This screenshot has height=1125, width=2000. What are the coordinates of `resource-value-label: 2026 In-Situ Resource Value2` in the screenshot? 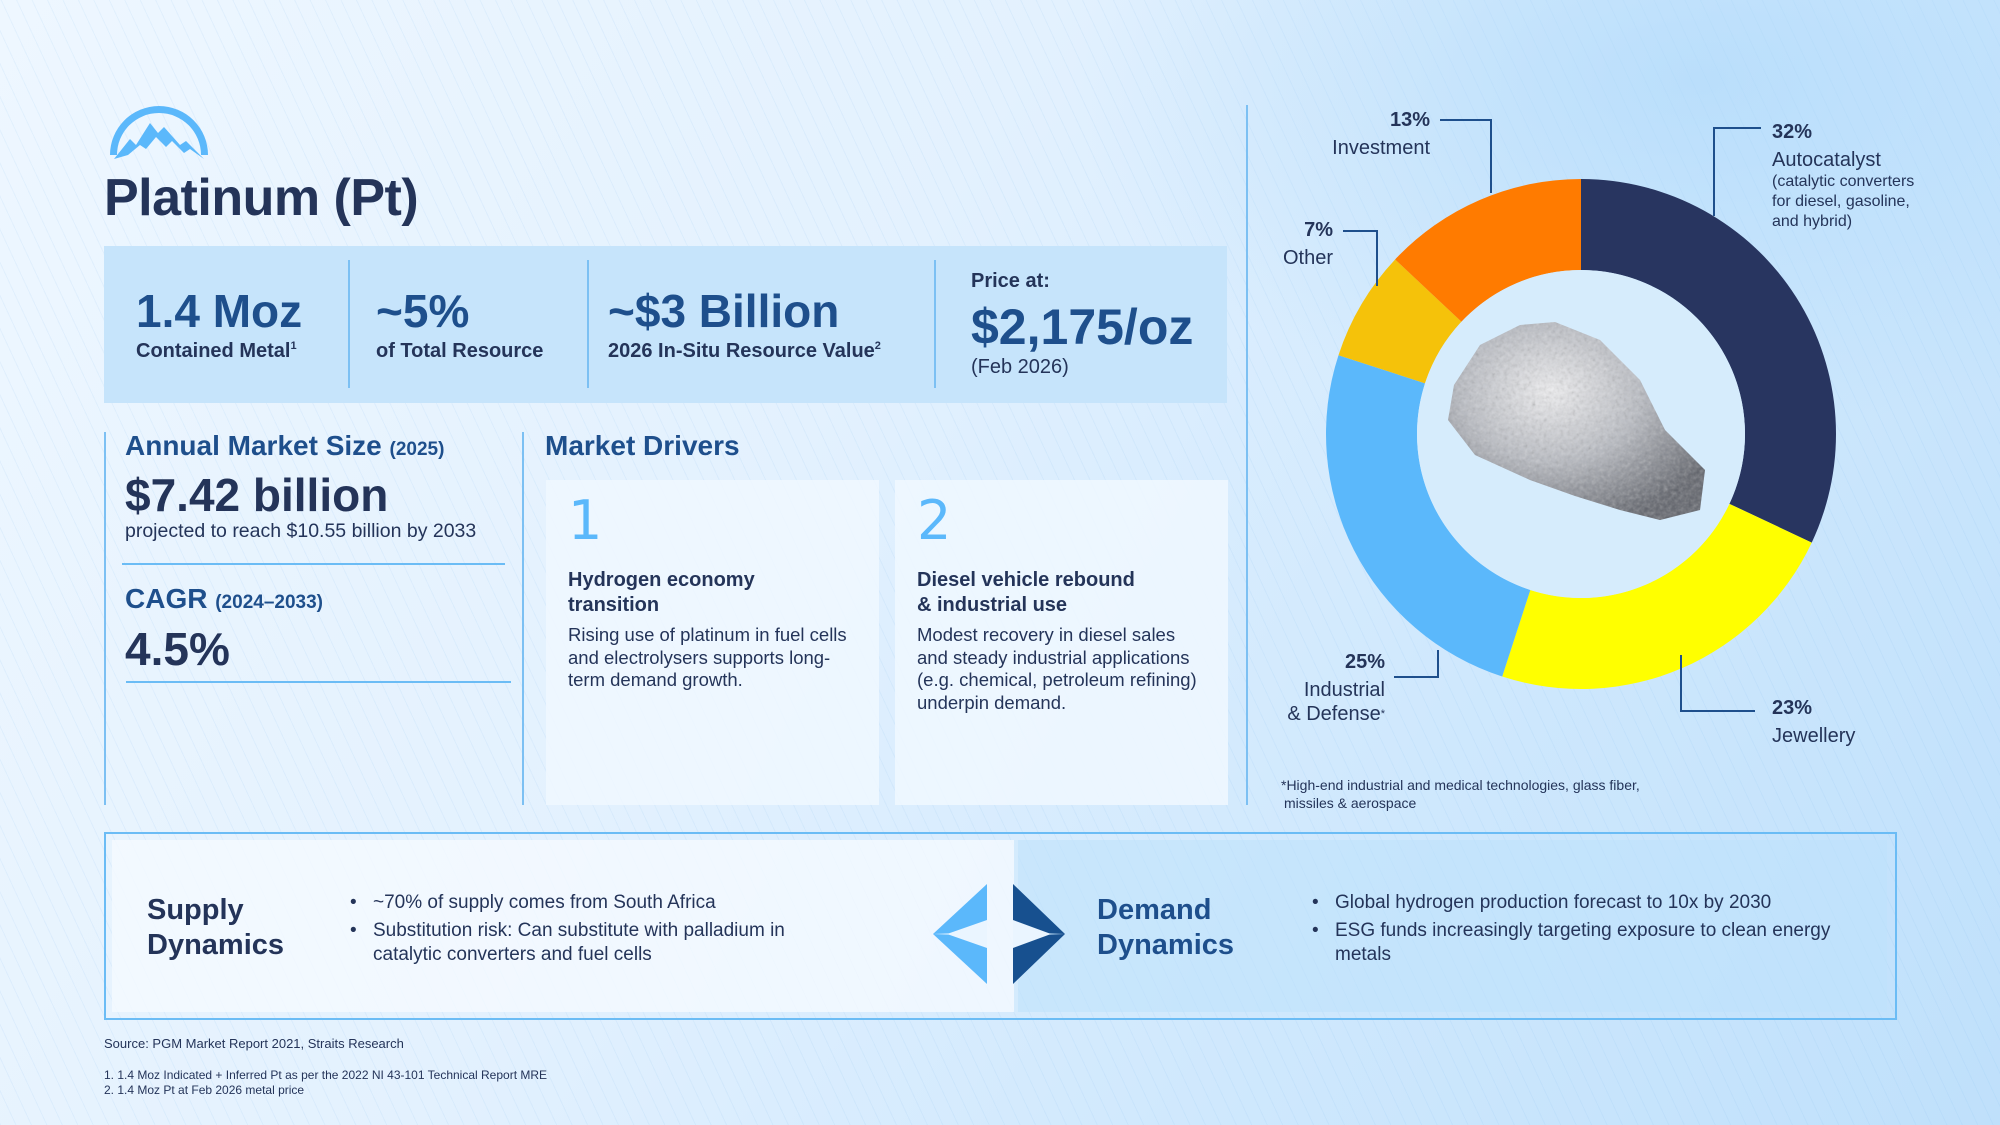 It's located at (744, 351).